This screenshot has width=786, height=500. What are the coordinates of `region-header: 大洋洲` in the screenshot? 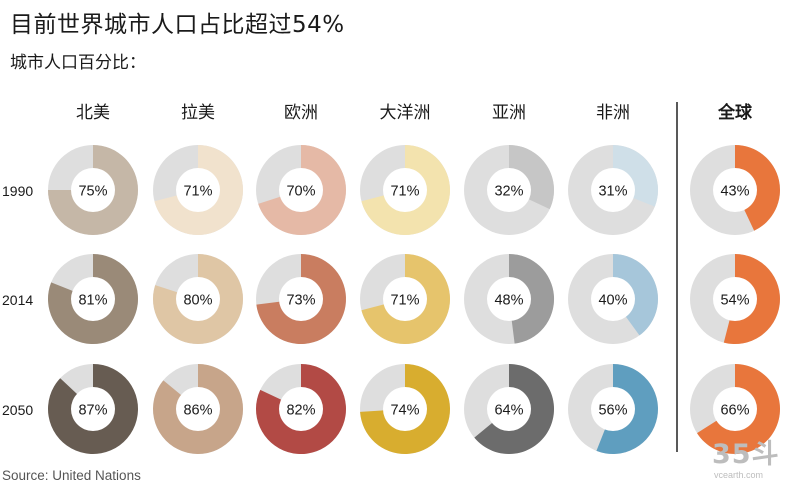 It's located at (405, 113).